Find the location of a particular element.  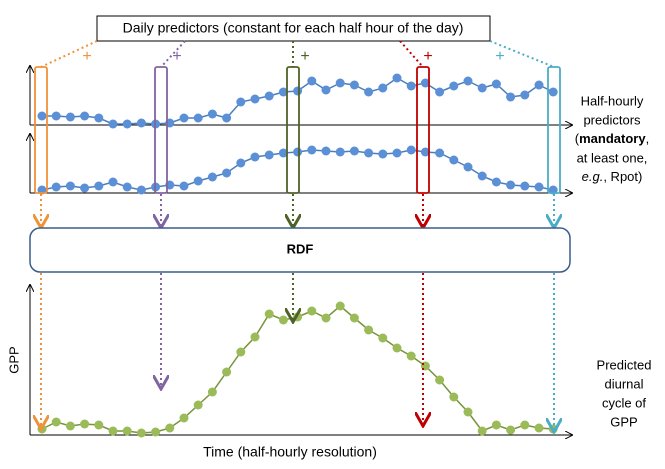

side-note-line: Half-hourly is located at coordinates (612, 100).